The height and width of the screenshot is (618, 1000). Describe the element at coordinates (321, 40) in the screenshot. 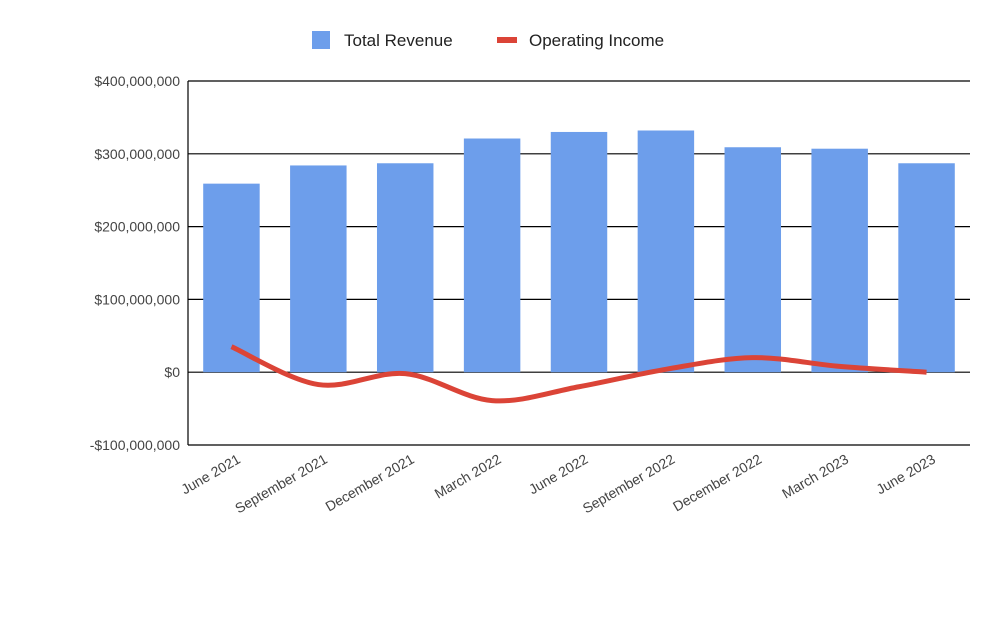

I see `legend-swatch-square` at that location.